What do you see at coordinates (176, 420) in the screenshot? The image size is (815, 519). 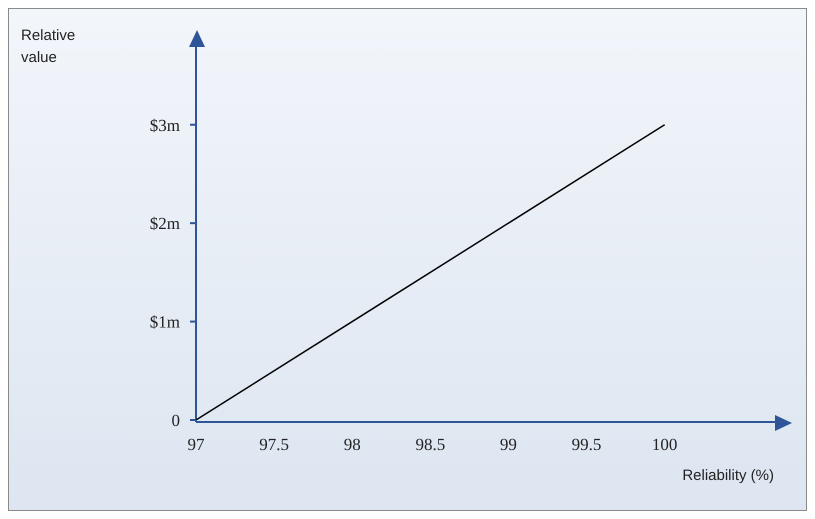 I see `y-tick-label: 0` at bounding box center [176, 420].